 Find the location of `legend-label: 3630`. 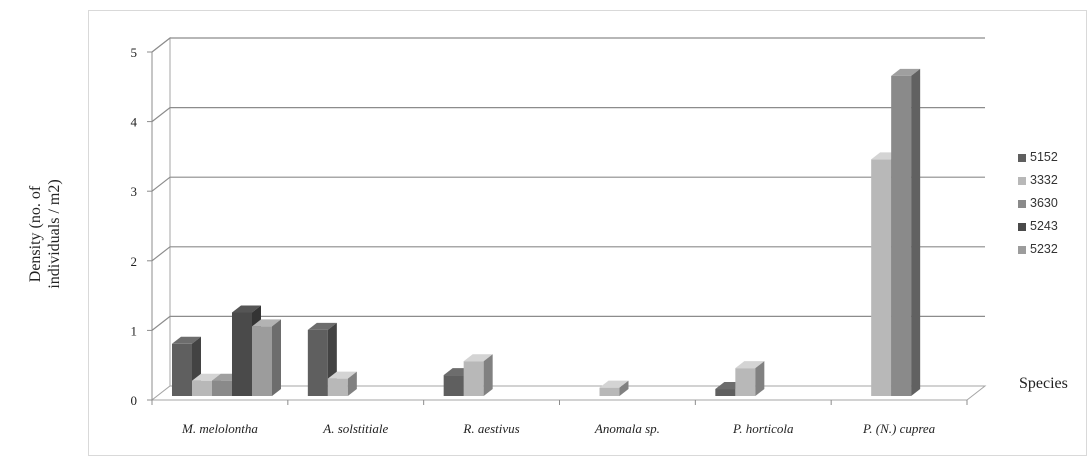

legend-label: 3630 is located at coordinates (1044, 203).